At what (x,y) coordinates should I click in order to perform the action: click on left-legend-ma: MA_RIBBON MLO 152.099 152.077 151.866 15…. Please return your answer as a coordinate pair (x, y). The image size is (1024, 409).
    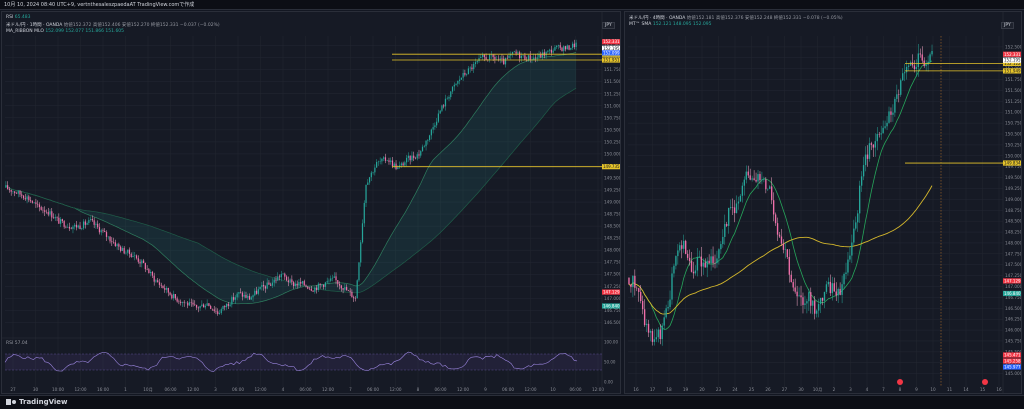
    Looking at the image, I should click on (65, 31).